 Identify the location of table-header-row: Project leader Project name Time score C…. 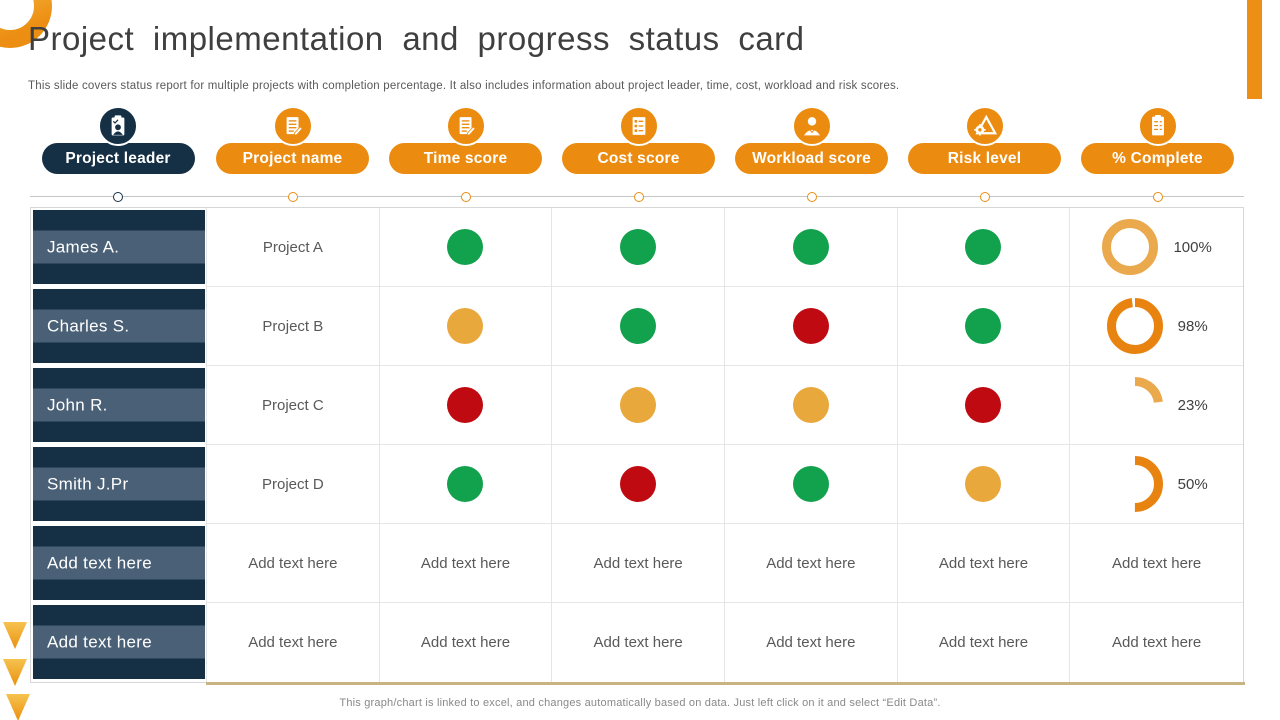
(637, 140).